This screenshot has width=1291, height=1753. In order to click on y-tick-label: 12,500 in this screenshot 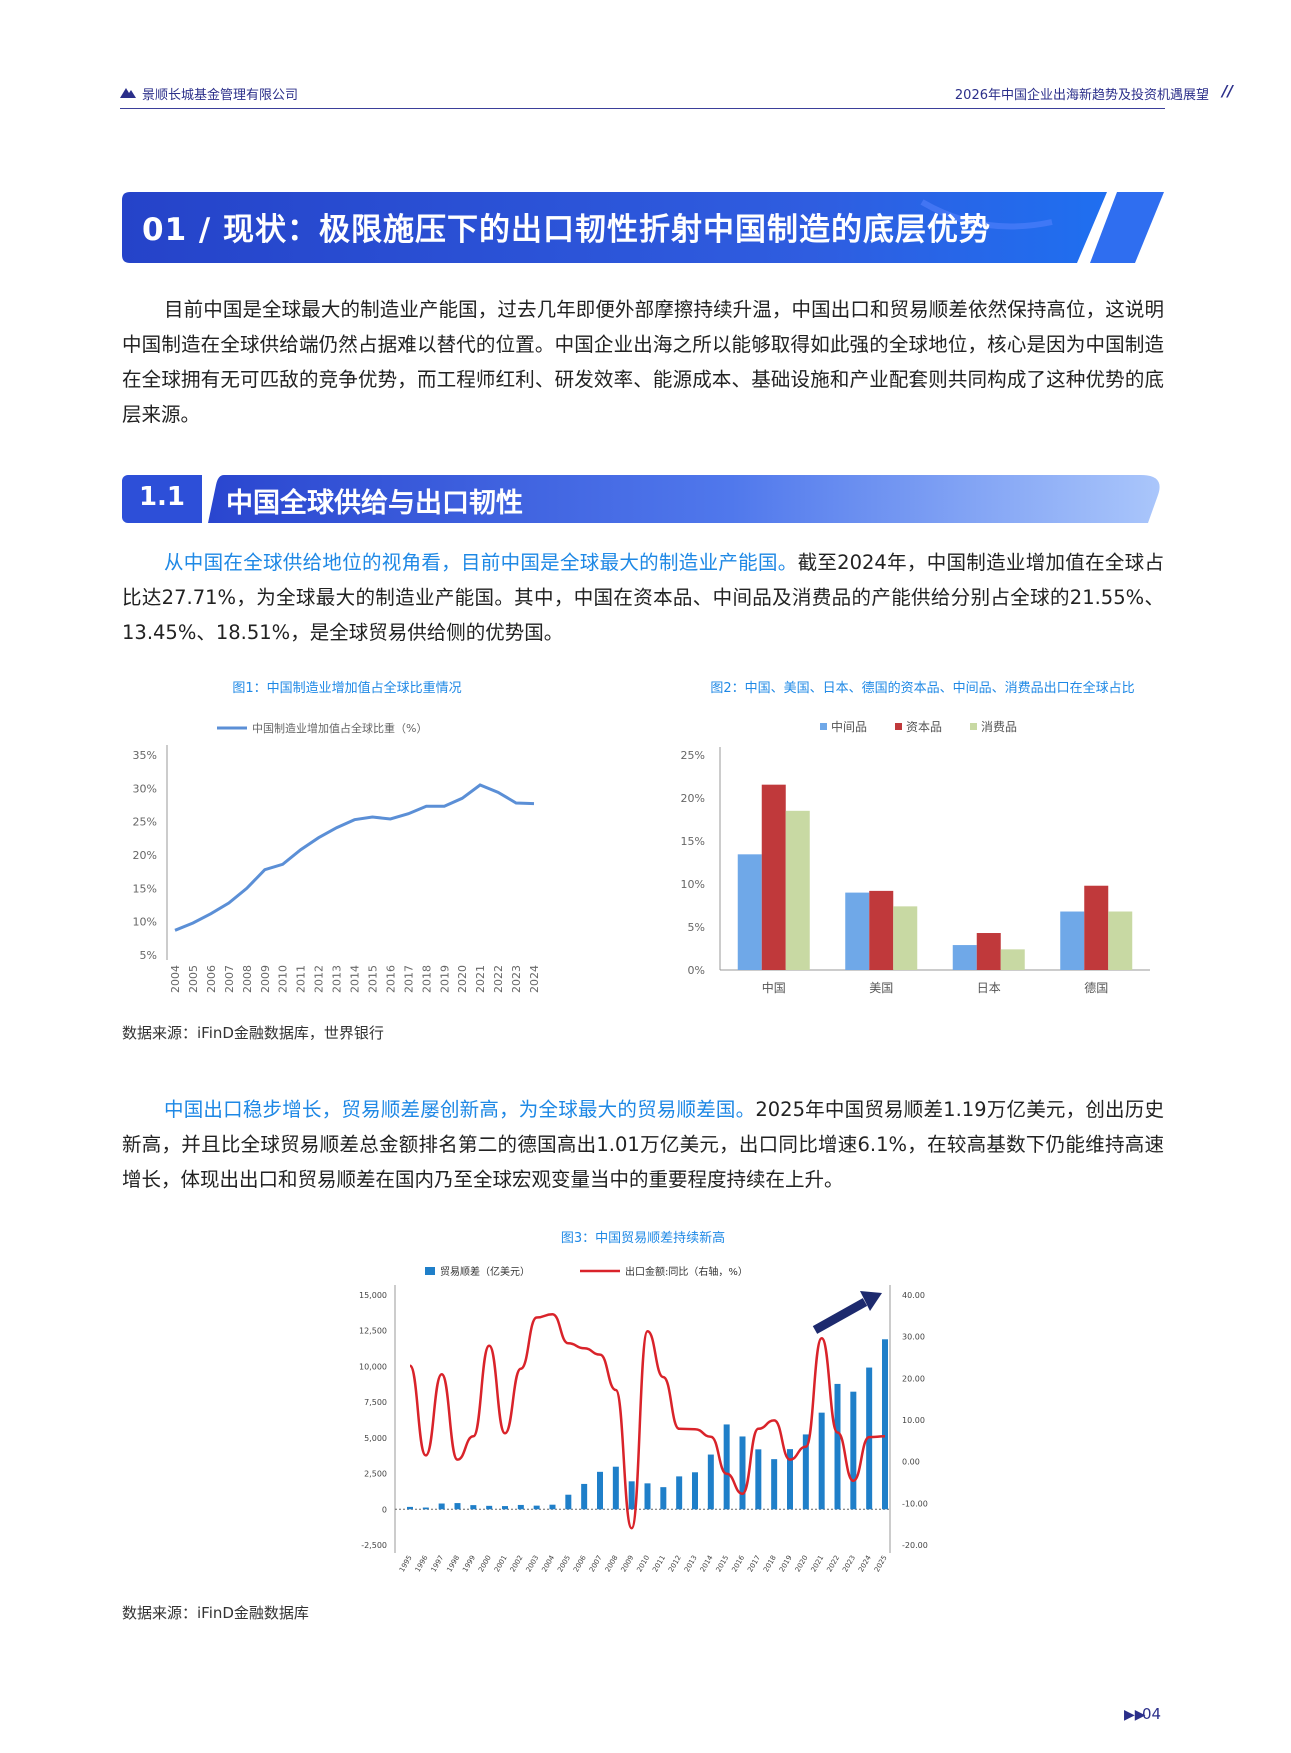, I will do `click(373, 1331)`.